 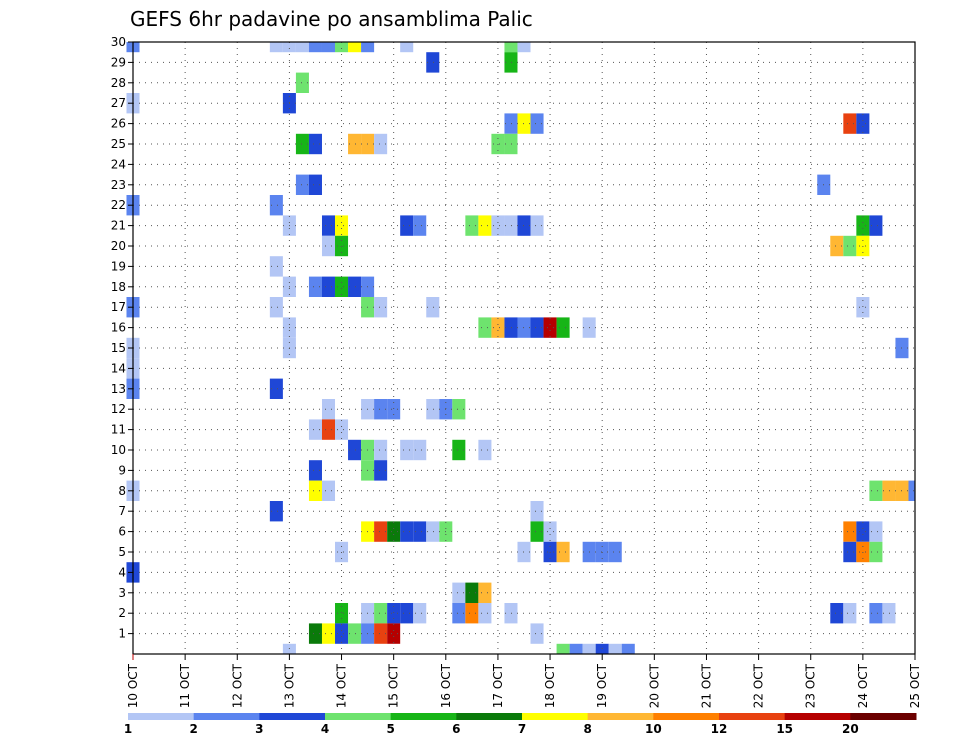 I want to click on x-tick-label: 13 OCT, so click(x=289, y=685).